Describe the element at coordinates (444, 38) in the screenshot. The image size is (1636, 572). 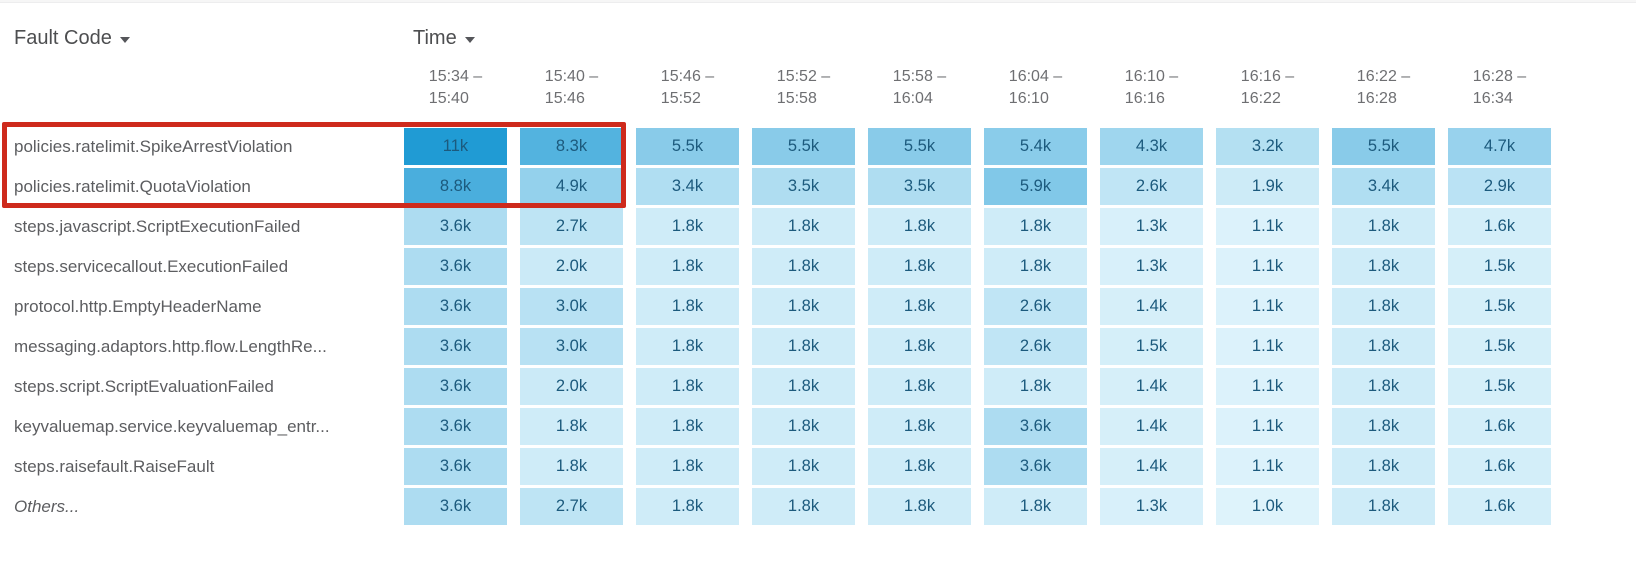
I see `time-dimension-selector: Time` at that location.